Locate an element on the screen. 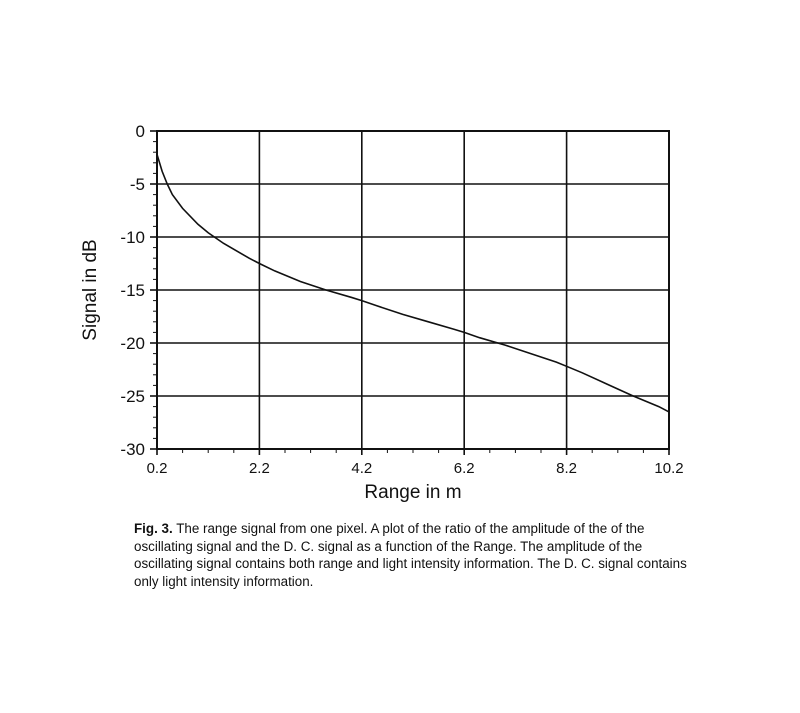  y-tick-label: -15 is located at coordinates (132, 290).